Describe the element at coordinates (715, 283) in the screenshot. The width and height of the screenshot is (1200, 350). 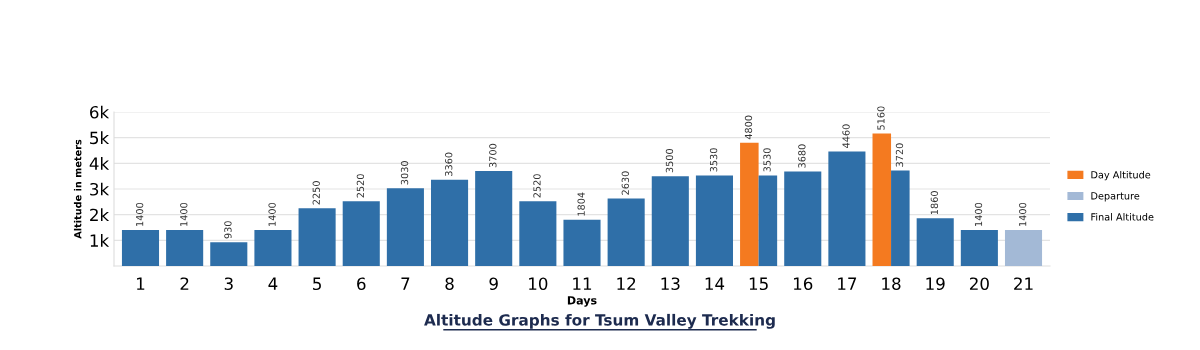
I see `x-tick-label: 14` at that location.